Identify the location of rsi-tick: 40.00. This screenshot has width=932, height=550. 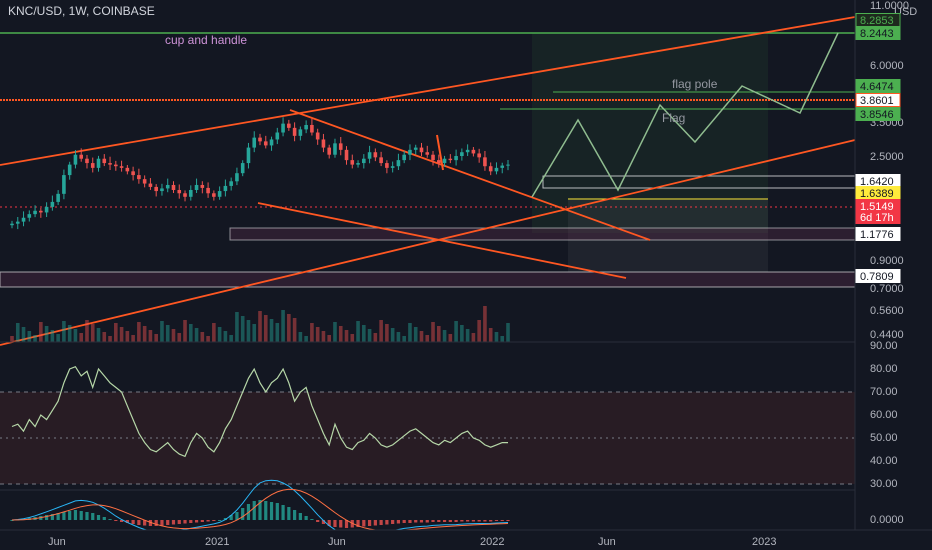
(884, 461).